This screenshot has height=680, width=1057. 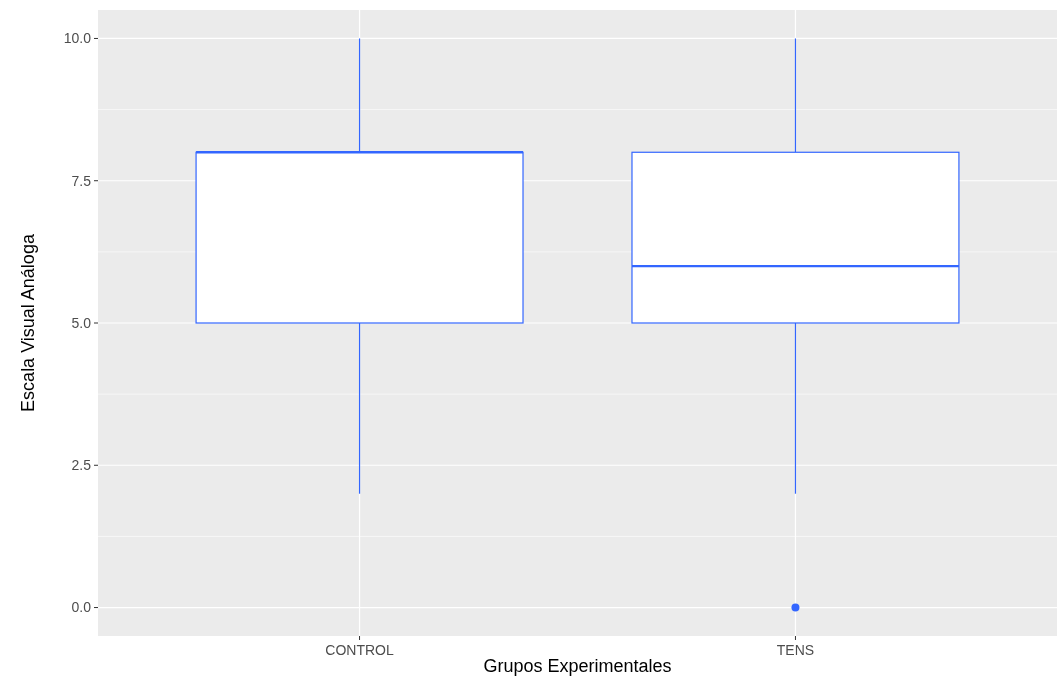 I want to click on y-tick-label: 0.0, so click(x=81, y=607).